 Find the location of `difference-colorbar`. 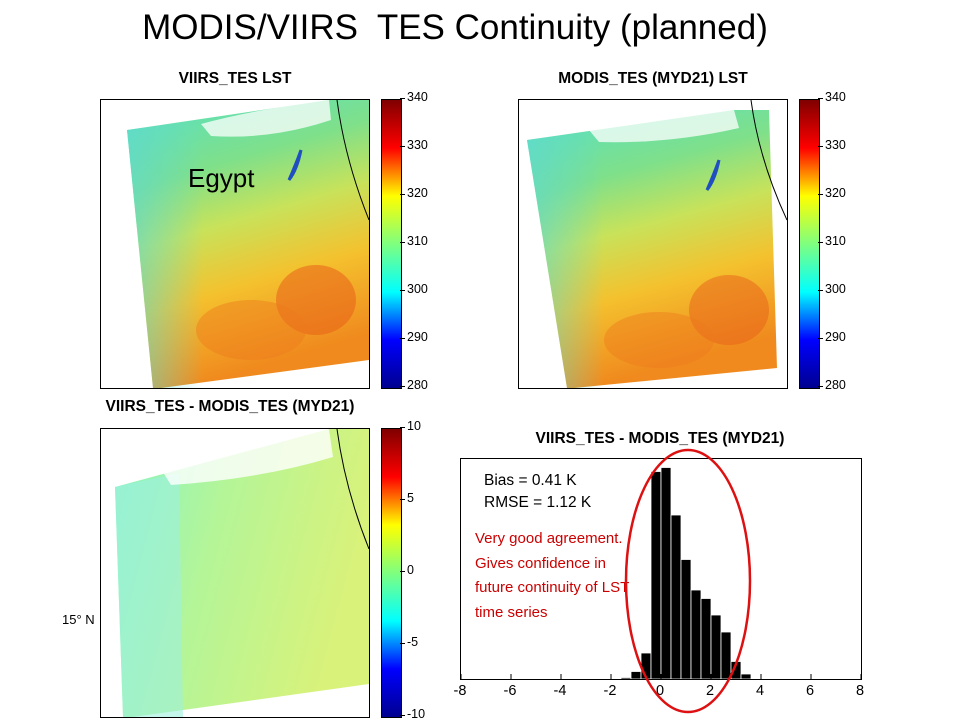

difference-colorbar is located at coordinates (391, 573).